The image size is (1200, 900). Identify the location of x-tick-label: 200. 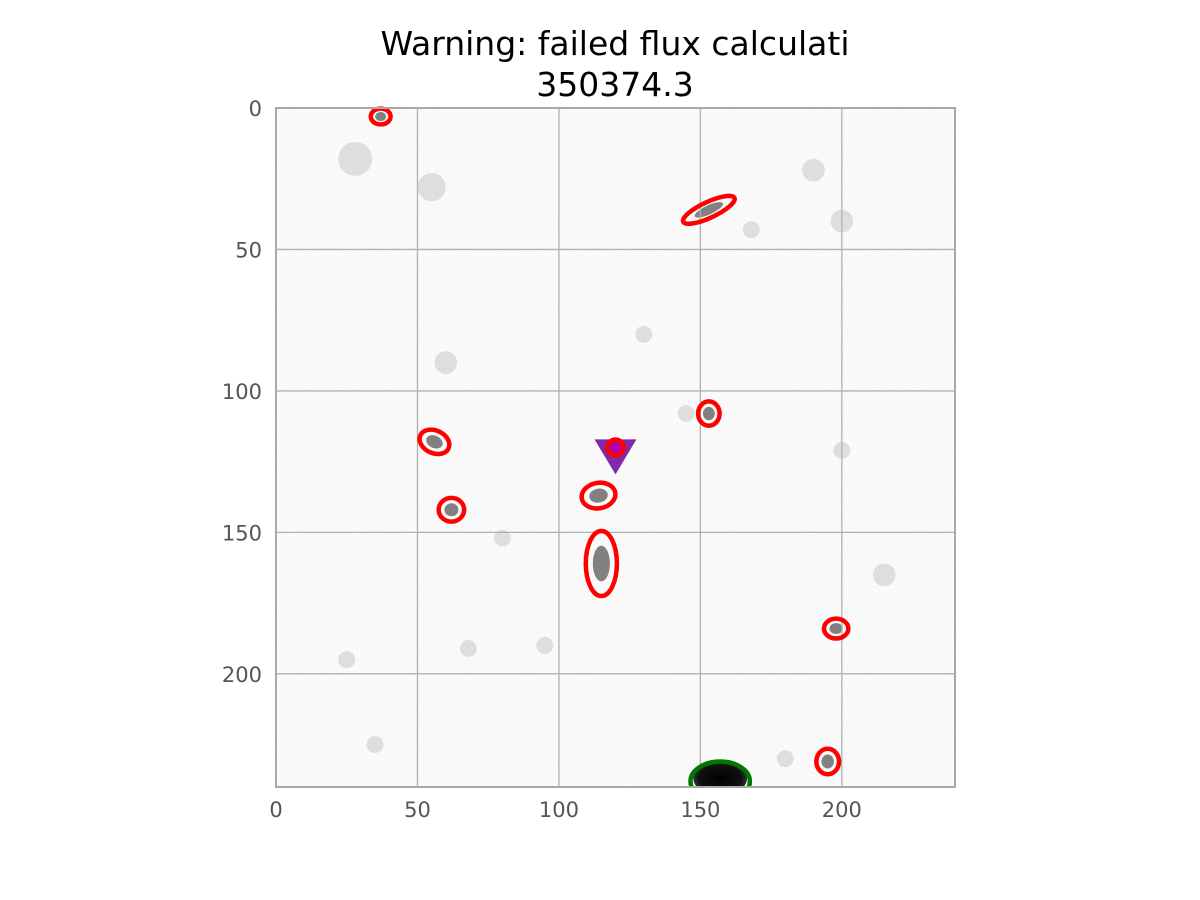
(842, 810).